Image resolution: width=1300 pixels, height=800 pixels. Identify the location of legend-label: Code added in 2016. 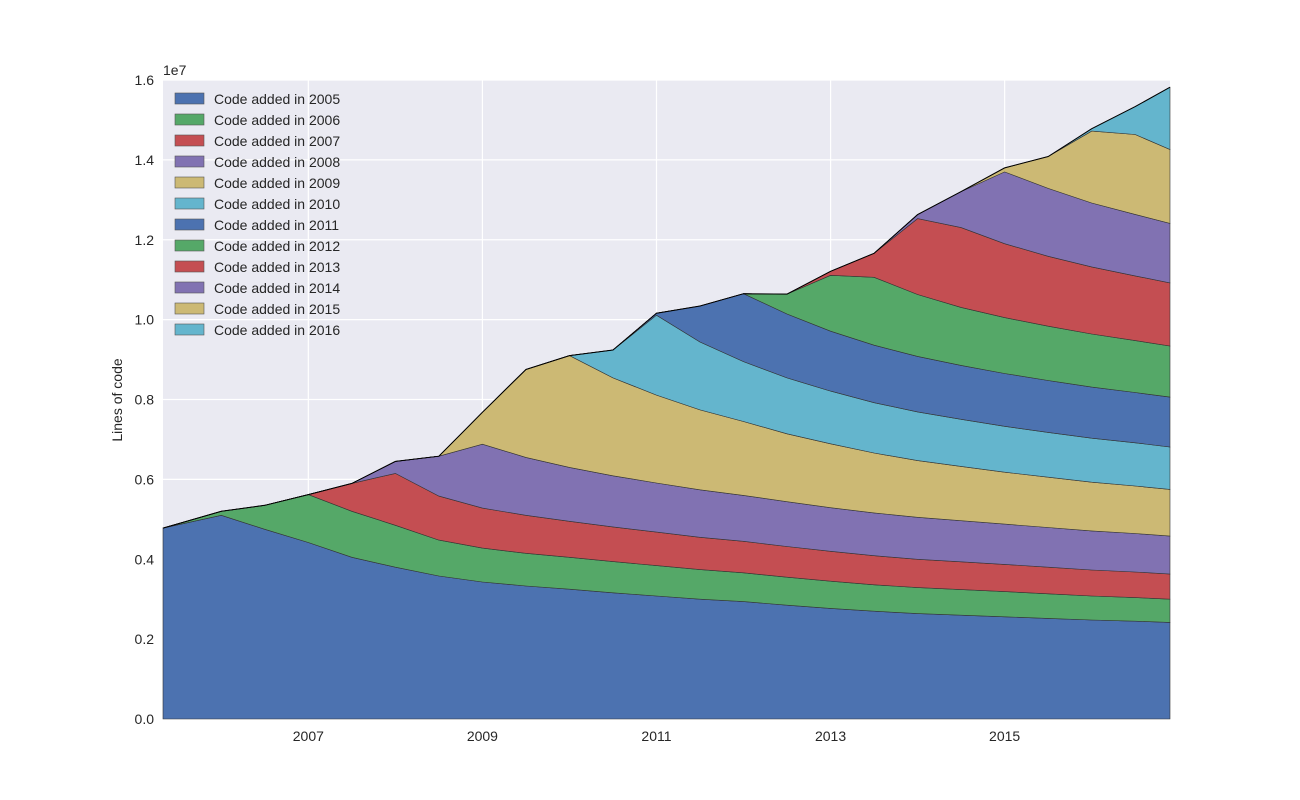
(277, 330).